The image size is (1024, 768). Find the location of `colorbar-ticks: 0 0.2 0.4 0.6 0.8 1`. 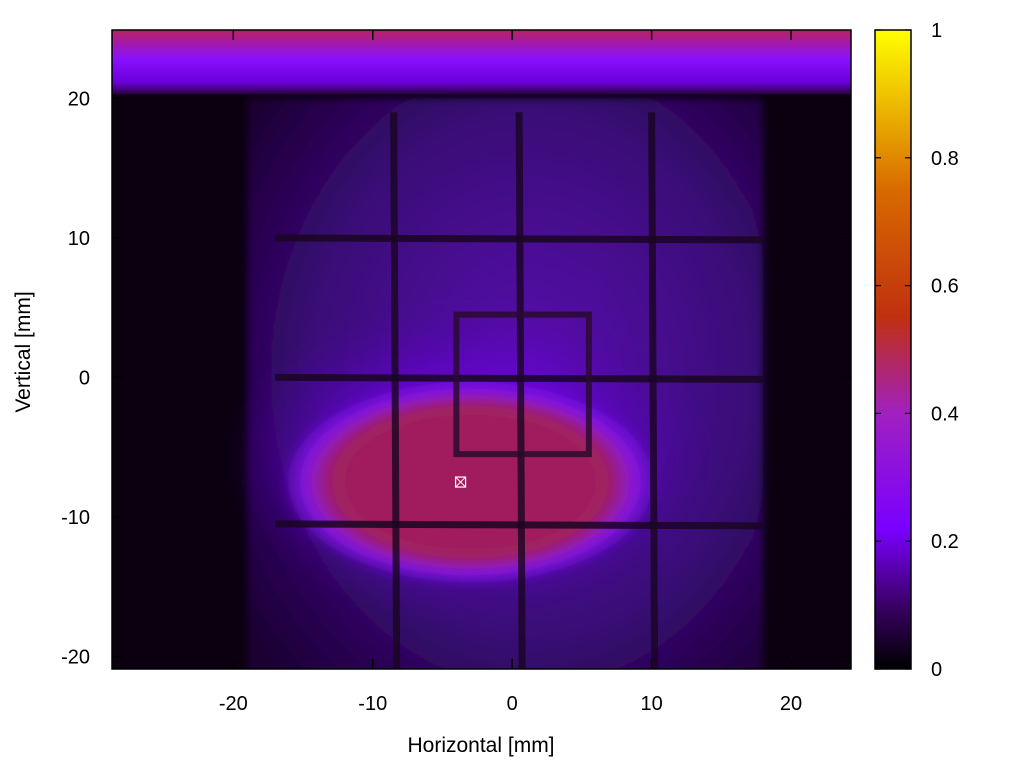

colorbar-ticks: 0 0.2 0.4 0.6 0.8 1 is located at coordinates (917, 350).